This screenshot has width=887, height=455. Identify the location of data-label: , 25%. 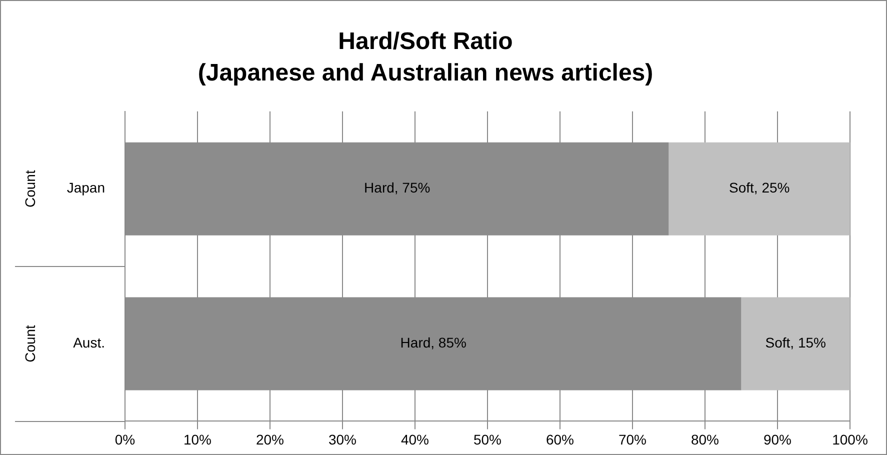
(772, 188).